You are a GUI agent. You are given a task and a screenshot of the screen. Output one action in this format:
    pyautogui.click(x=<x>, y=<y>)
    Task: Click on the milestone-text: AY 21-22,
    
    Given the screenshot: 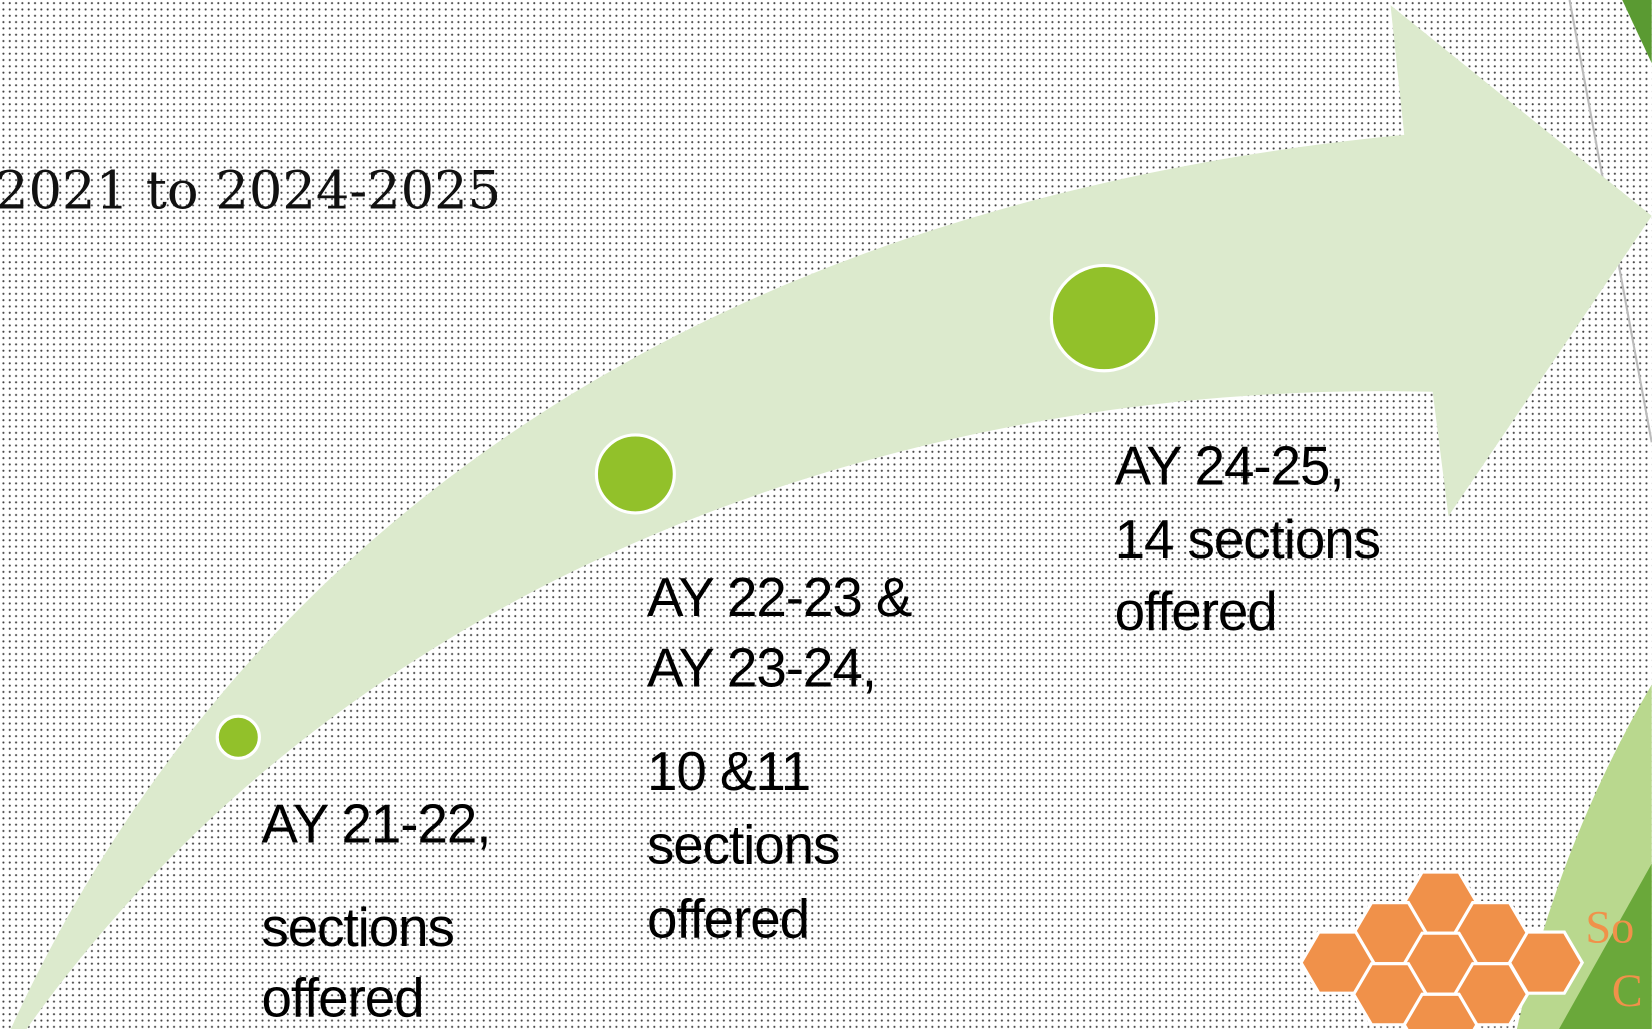 What is the action you would take?
    pyautogui.click(x=375, y=824)
    